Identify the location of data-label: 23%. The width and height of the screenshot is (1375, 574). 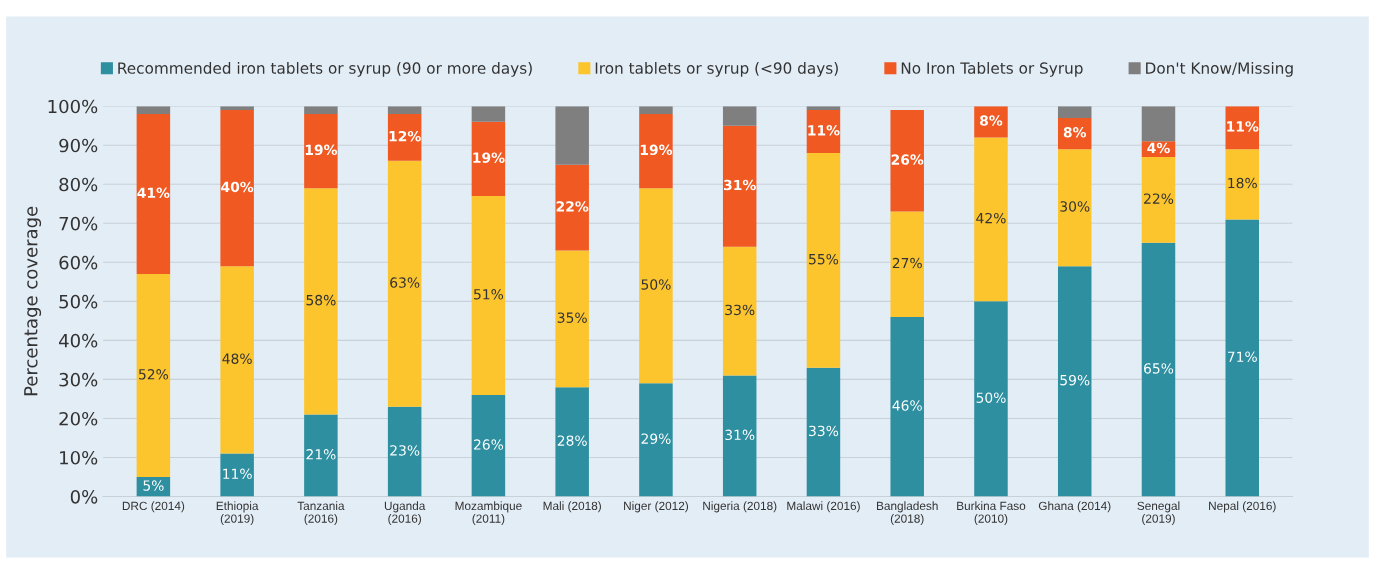
(405, 450).